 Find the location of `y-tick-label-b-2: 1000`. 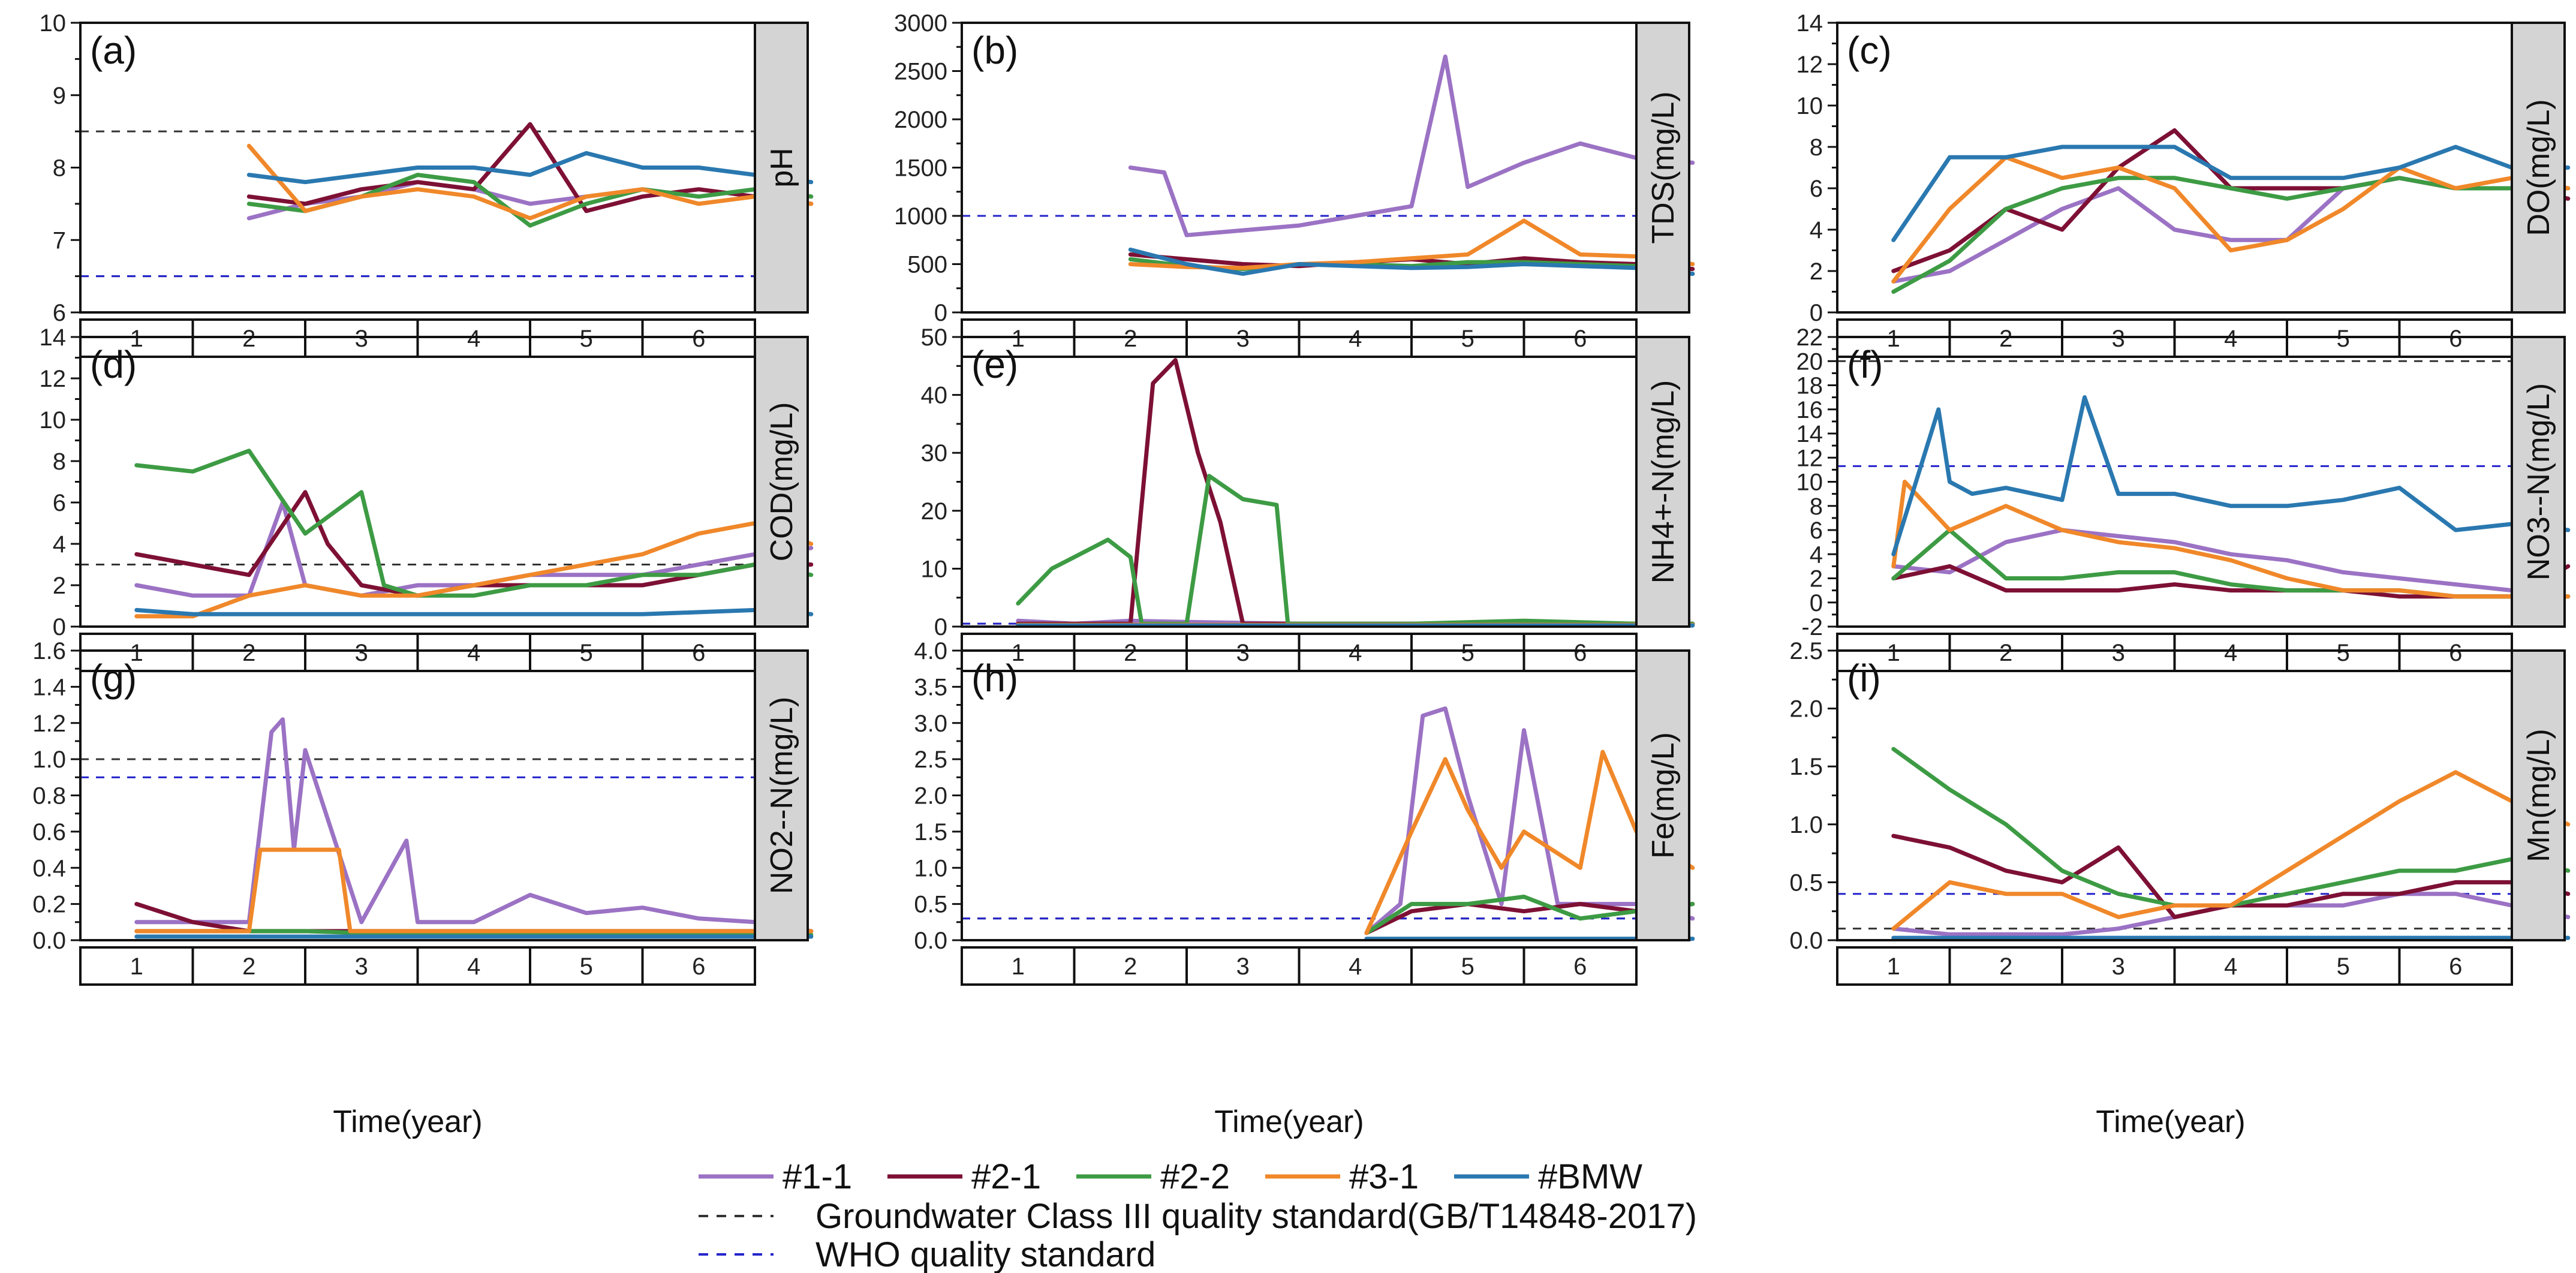

y-tick-label-b-2: 1000 is located at coordinates (920, 216).